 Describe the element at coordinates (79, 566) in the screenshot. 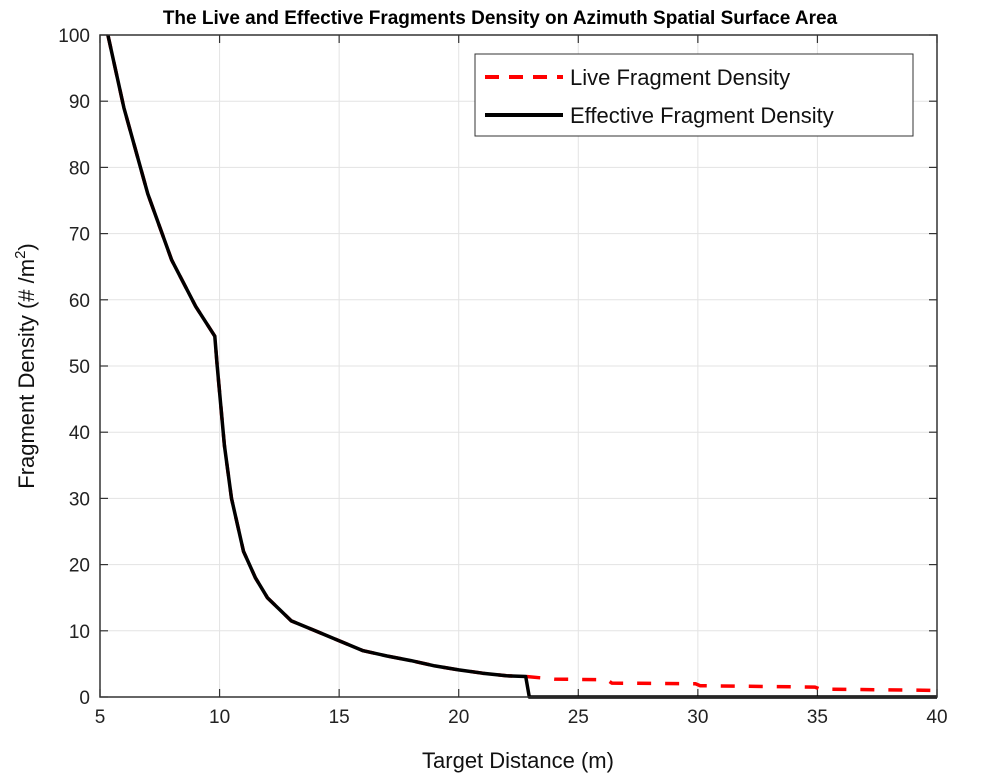

I see `y-tick-label: 20` at that location.